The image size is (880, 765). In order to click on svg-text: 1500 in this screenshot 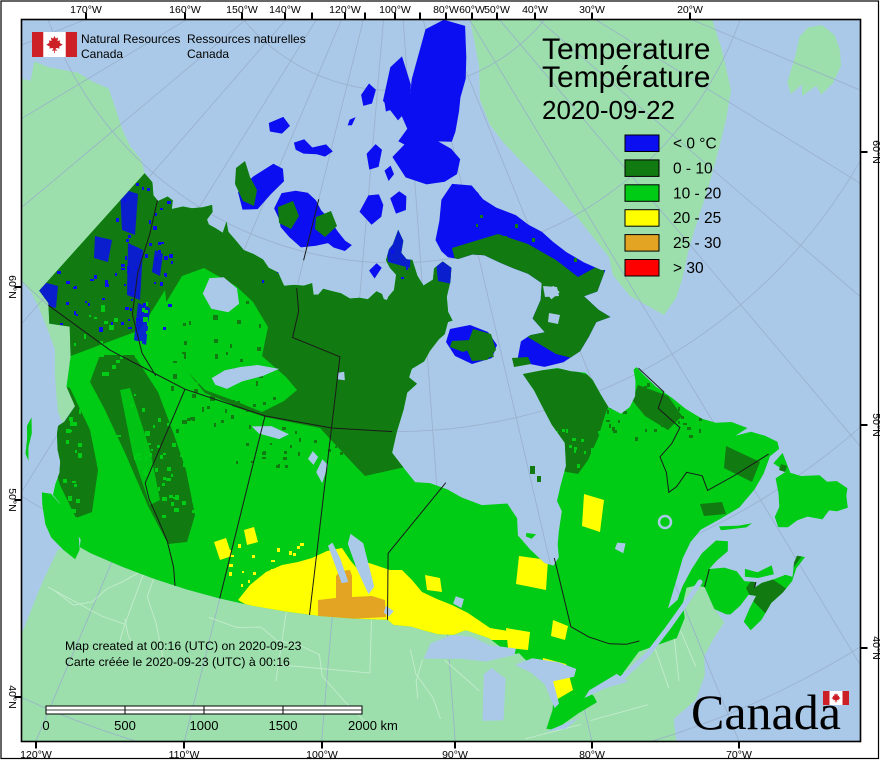, I will do `click(283, 725)`.